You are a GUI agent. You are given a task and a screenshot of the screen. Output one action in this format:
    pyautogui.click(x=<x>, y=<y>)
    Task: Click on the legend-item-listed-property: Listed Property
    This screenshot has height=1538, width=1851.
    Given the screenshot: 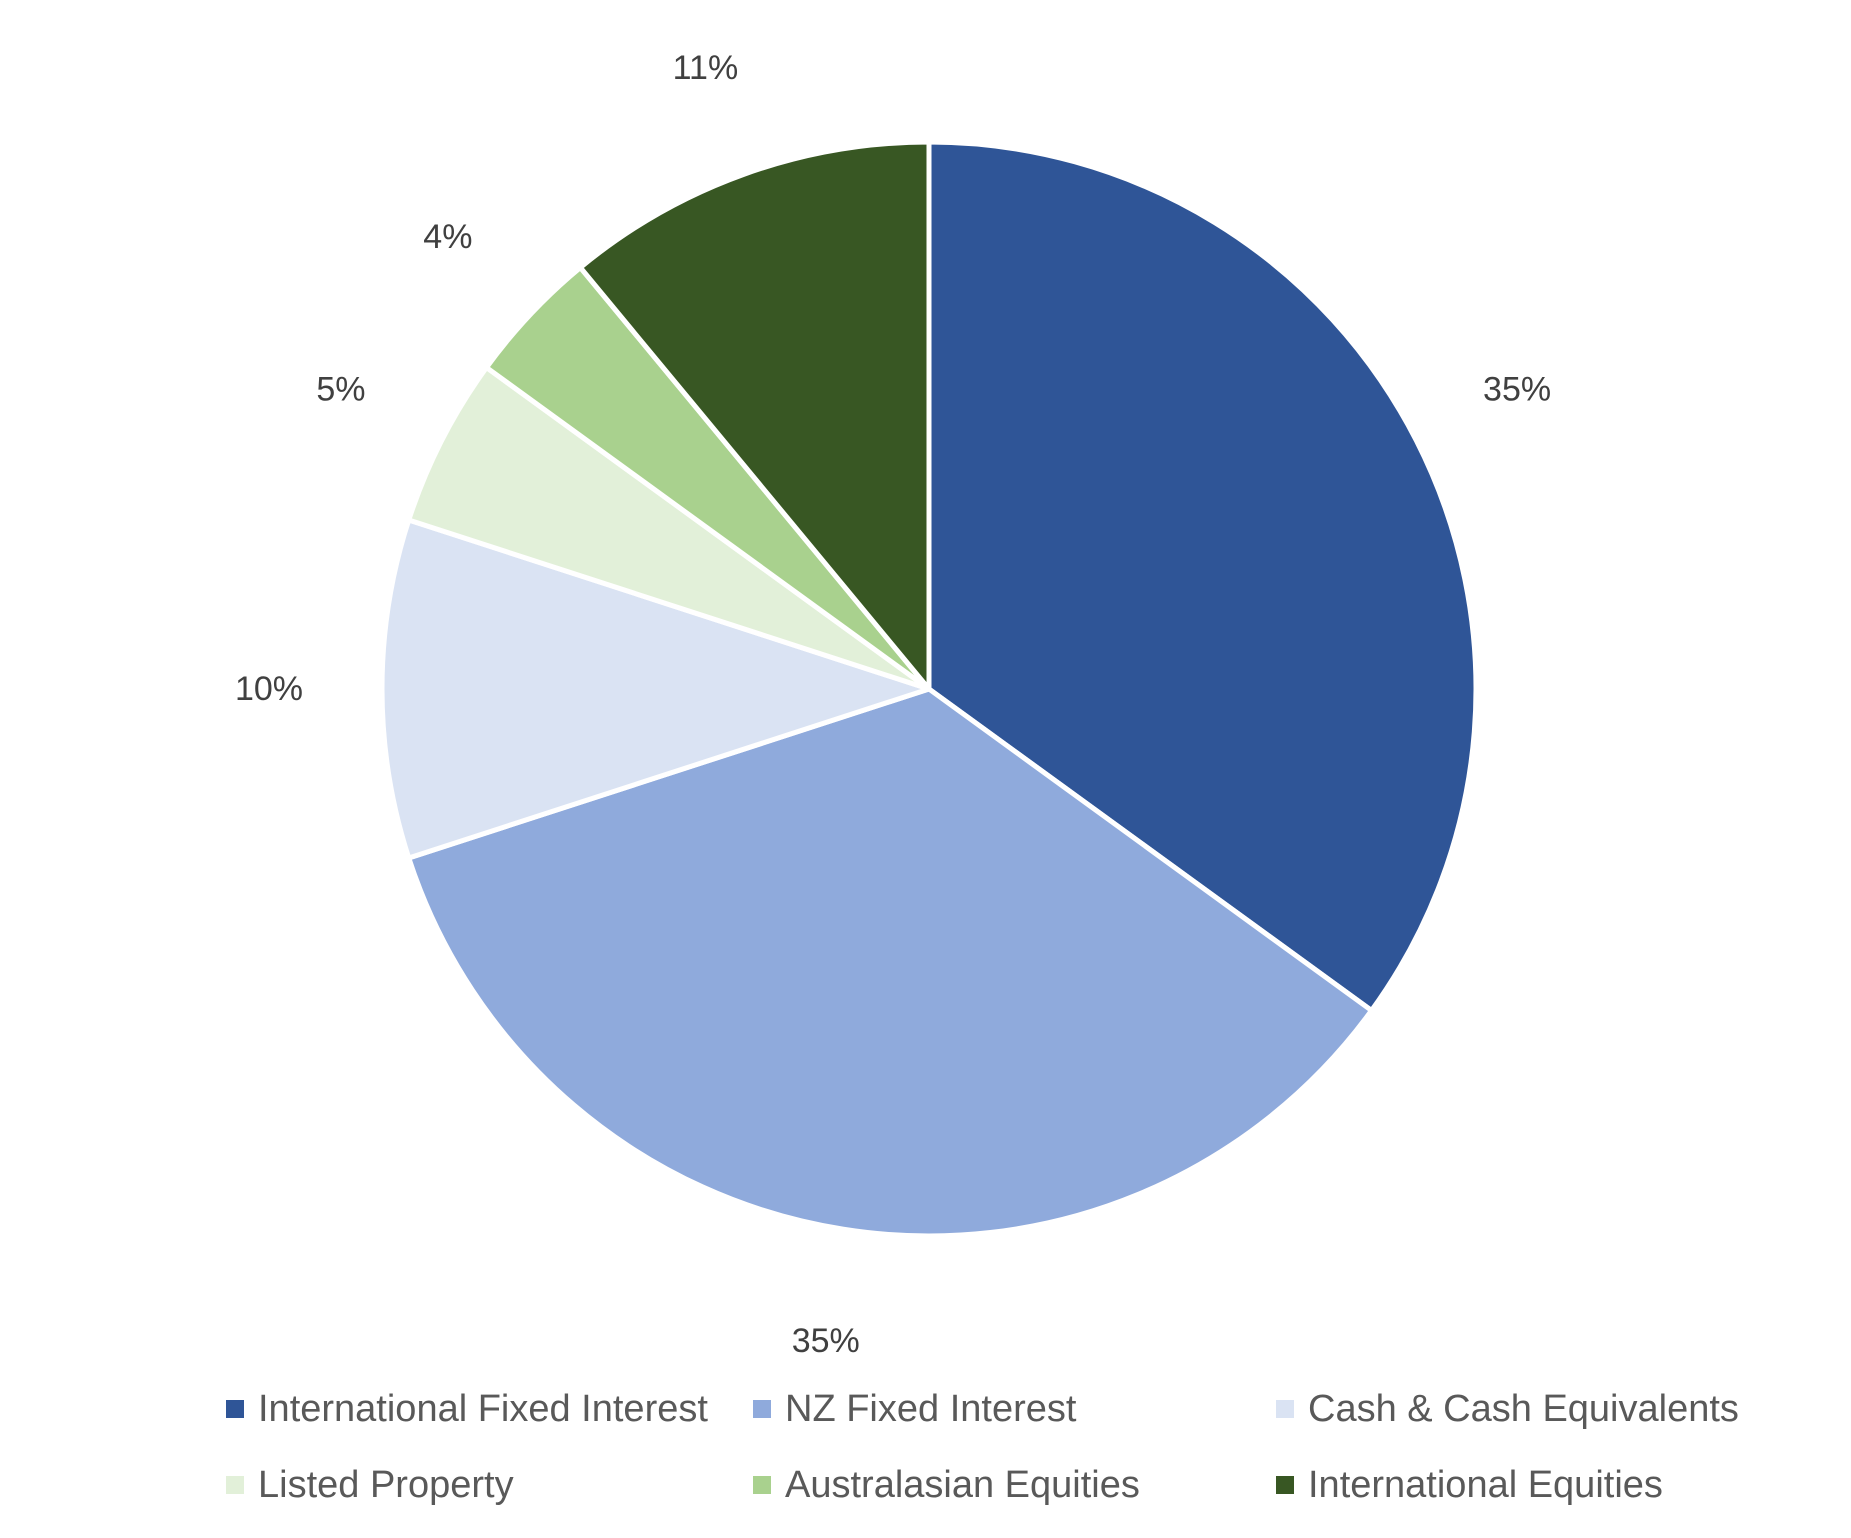 What is the action you would take?
    pyautogui.click(x=370, y=1485)
    